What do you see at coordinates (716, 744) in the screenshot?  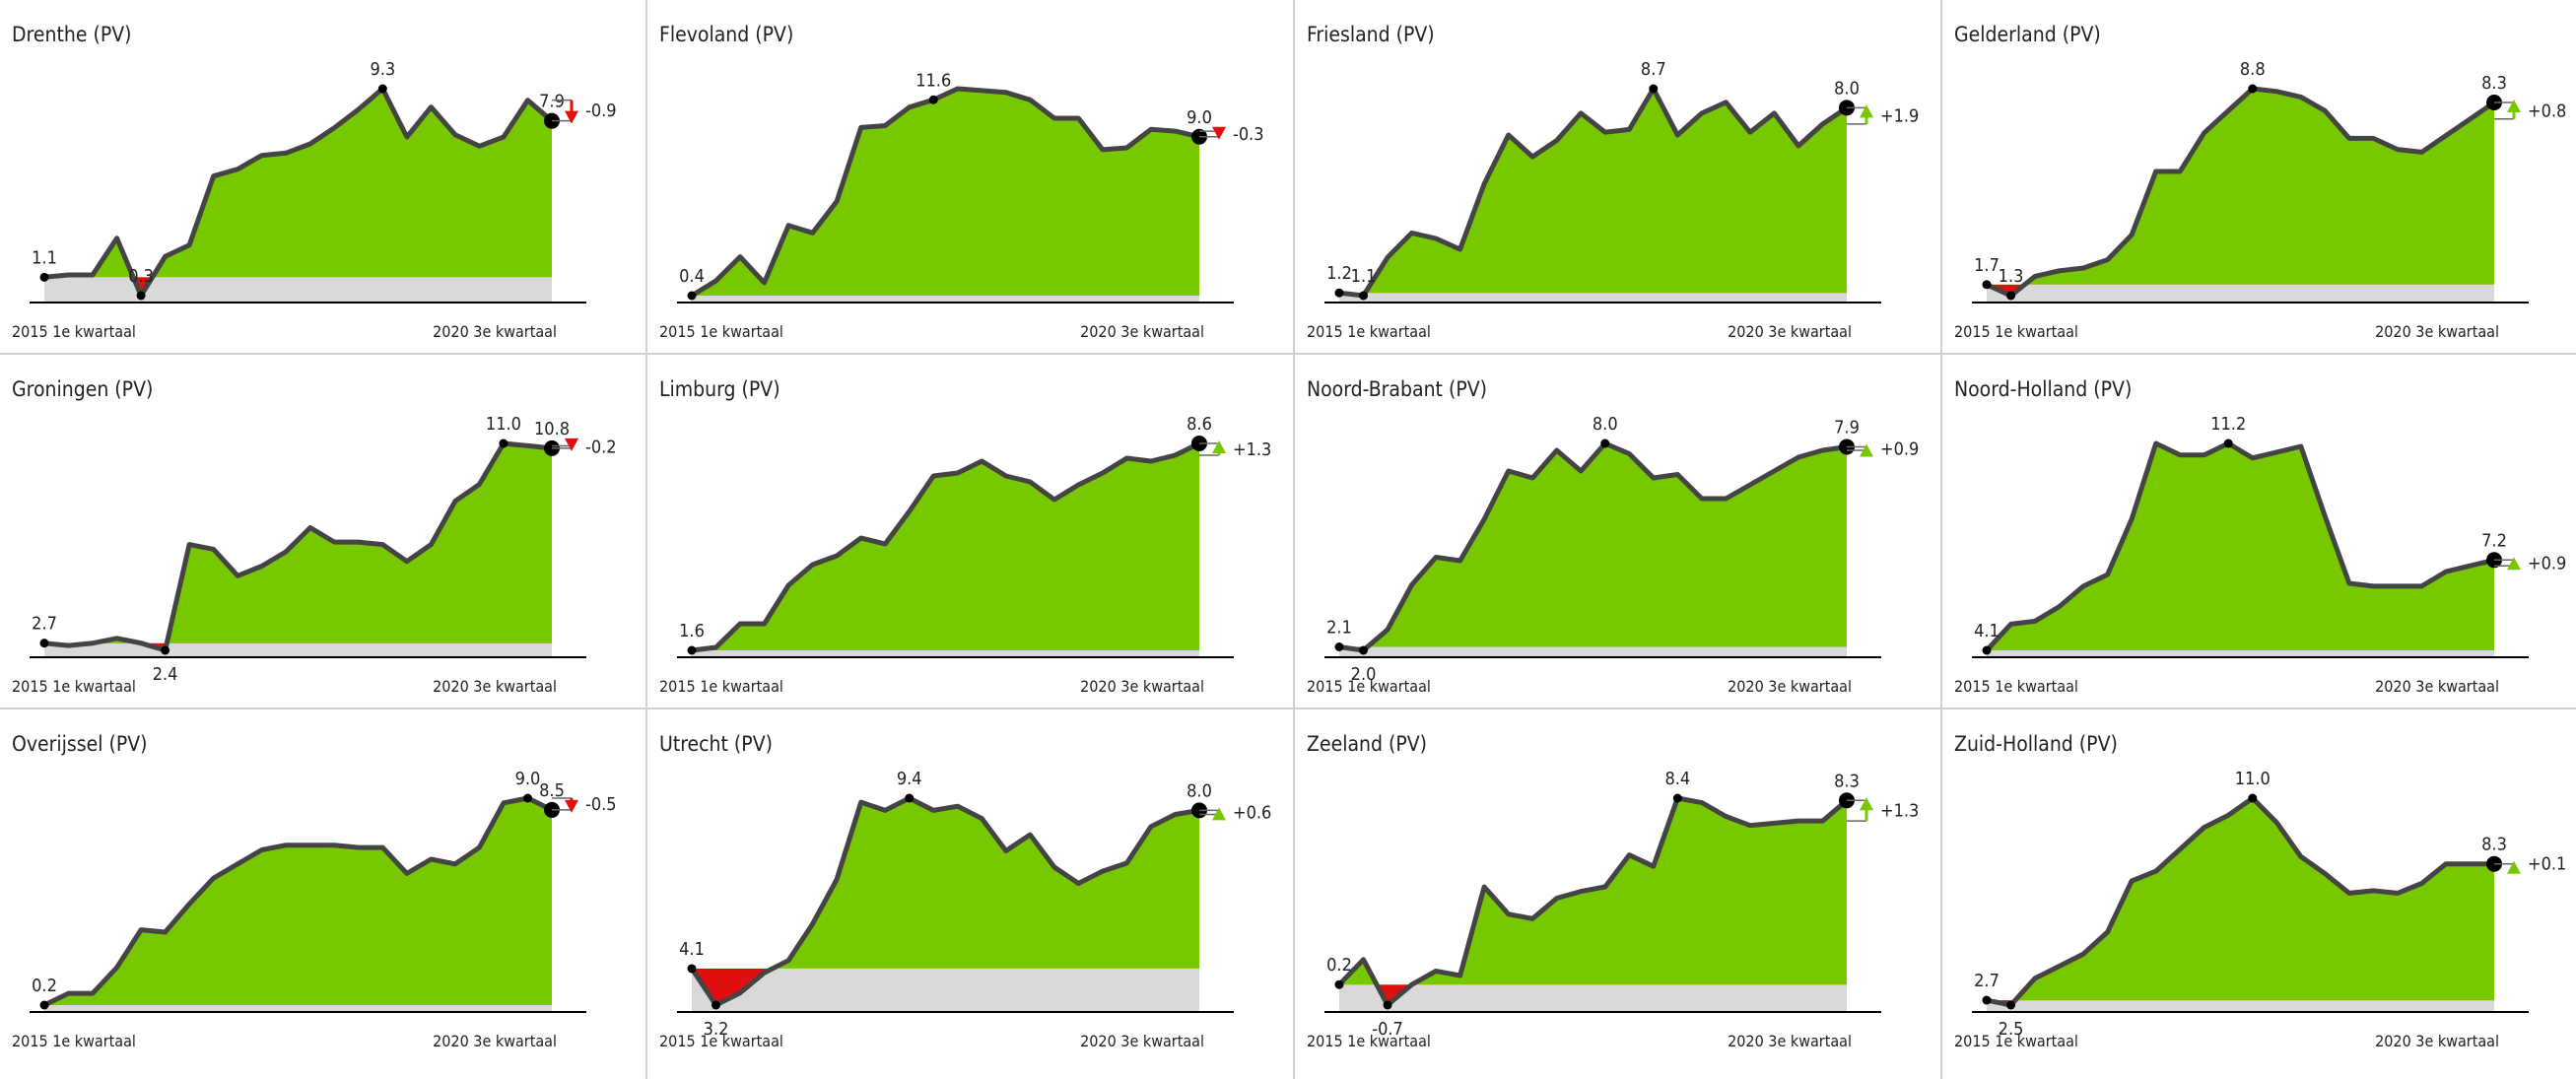 I see `chart-title: Utrecht (PV)` at bounding box center [716, 744].